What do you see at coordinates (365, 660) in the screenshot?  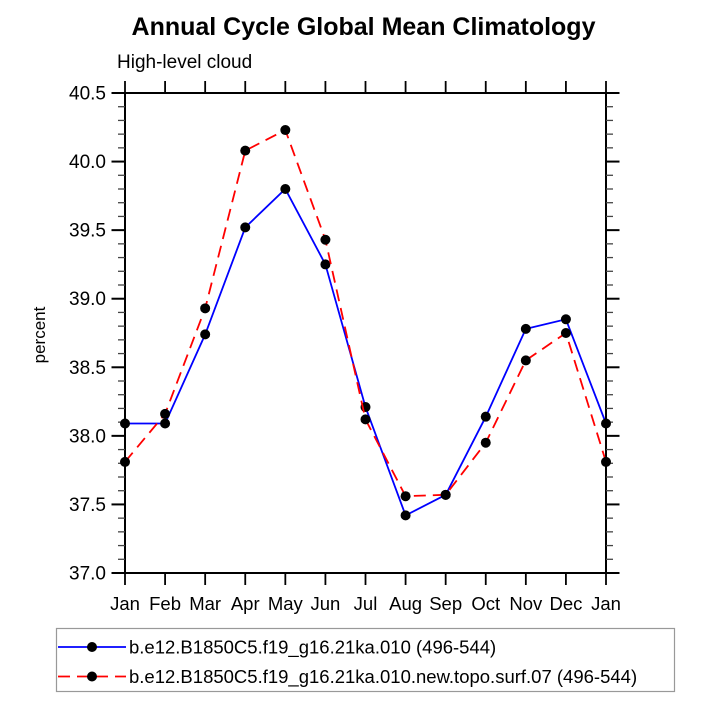 I see `legend-box` at bounding box center [365, 660].